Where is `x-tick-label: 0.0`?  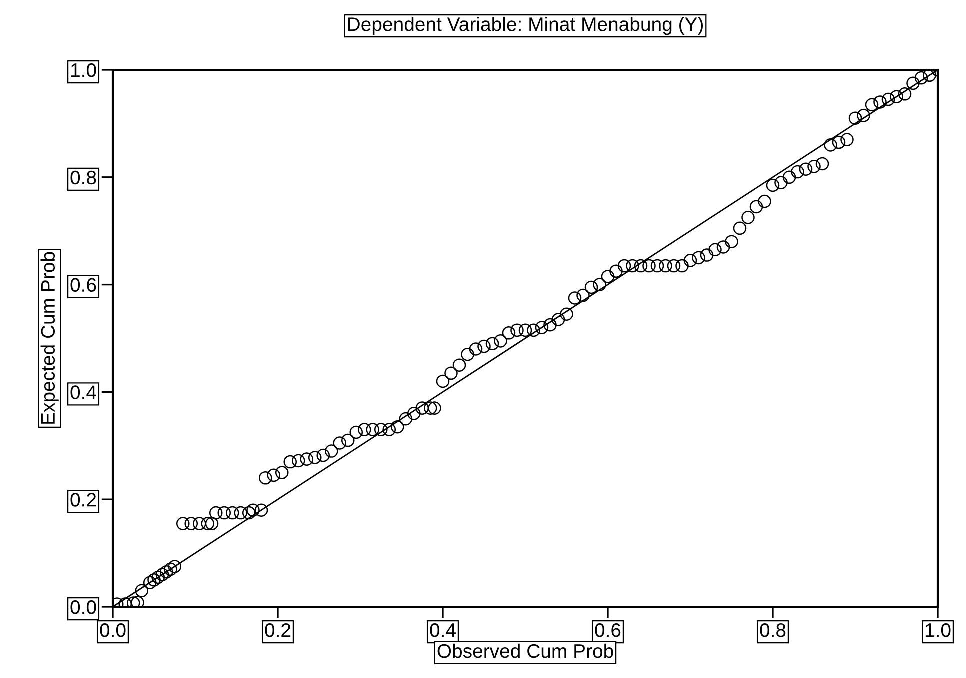 x-tick-label: 0.0 is located at coordinates (113, 630).